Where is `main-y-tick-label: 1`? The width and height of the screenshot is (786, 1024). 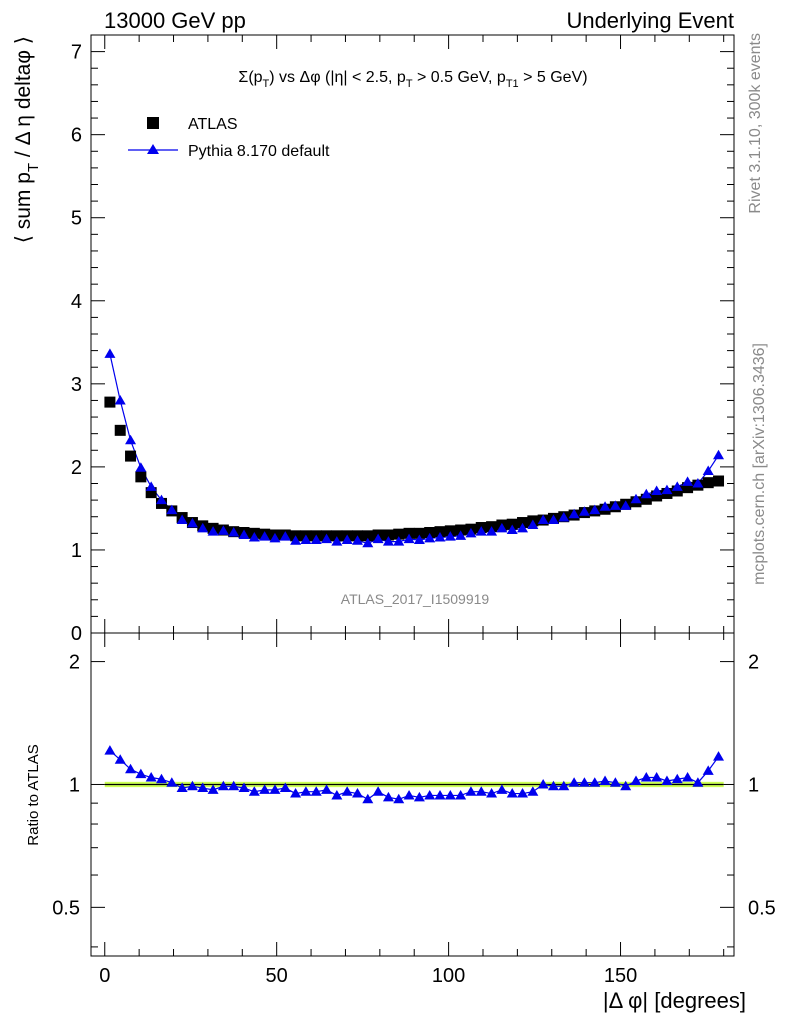
main-y-tick-label: 1 is located at coordinates (76, 551).